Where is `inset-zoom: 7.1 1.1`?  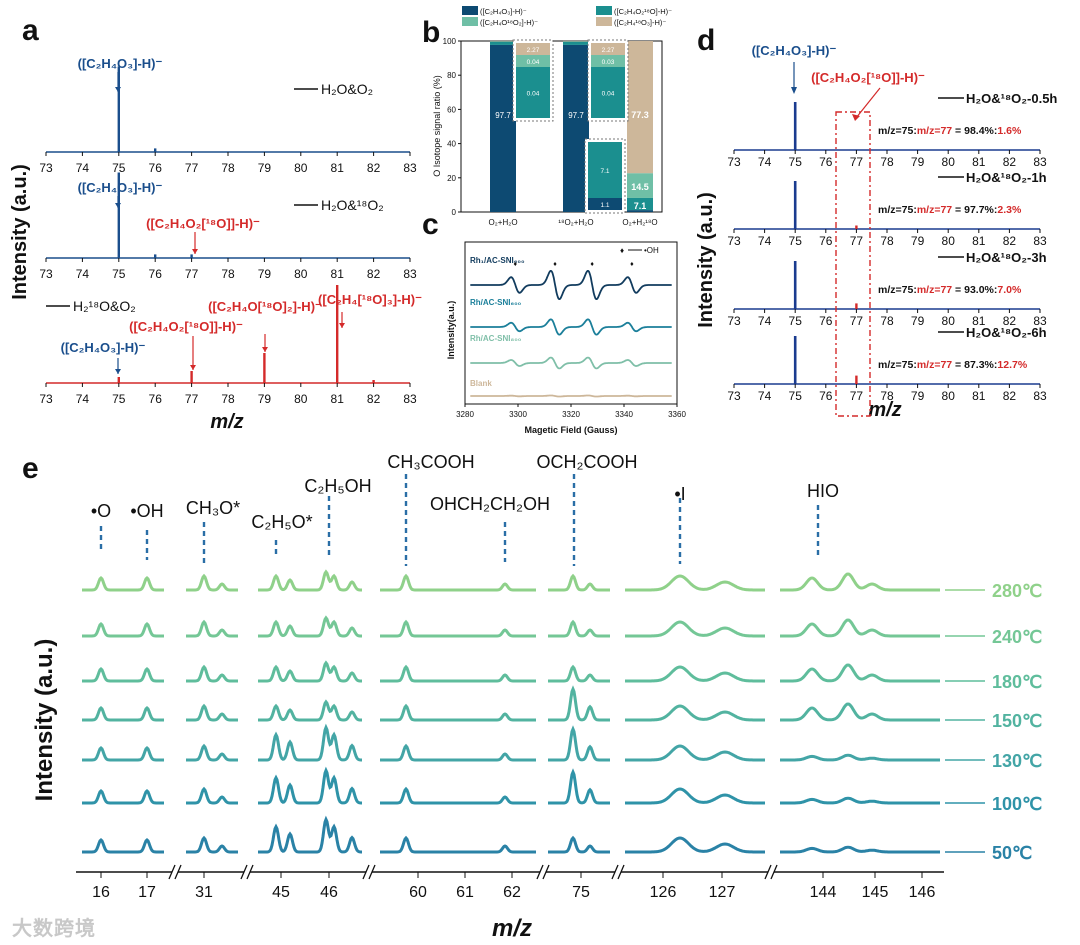
inset-zoom: 7.1 1.1 is located at coordinates (605, 176).